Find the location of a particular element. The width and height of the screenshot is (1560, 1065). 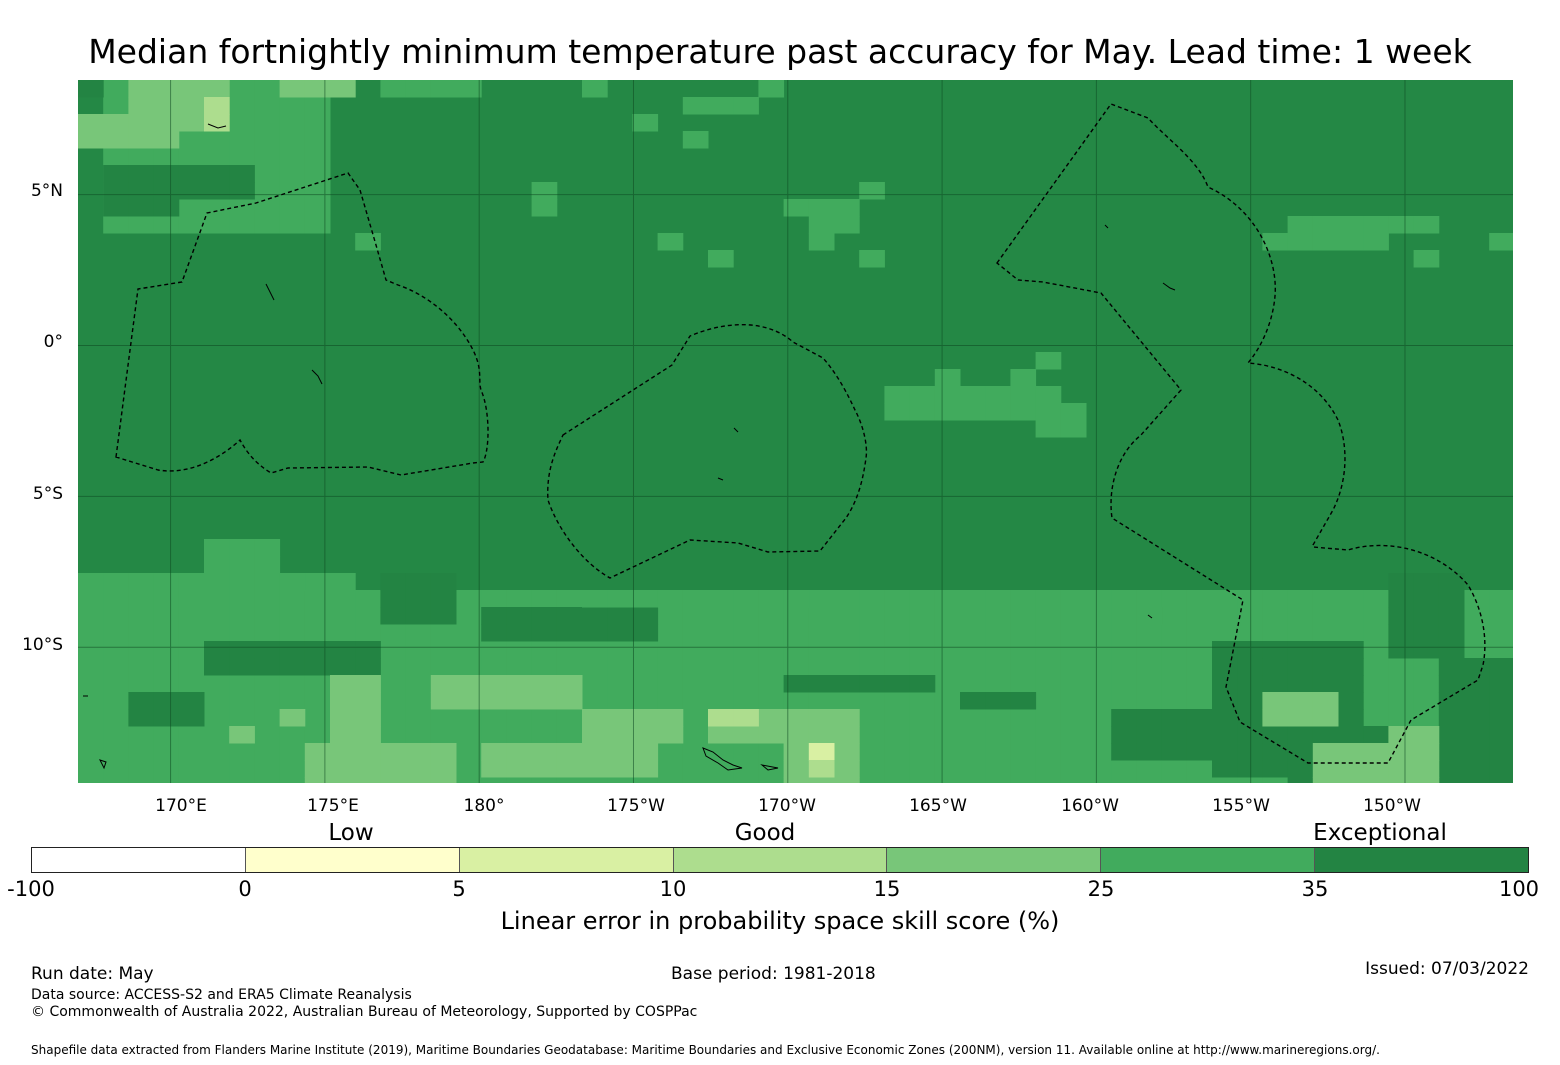

lat-label-0: 0° is located at coordinates (53, 342).